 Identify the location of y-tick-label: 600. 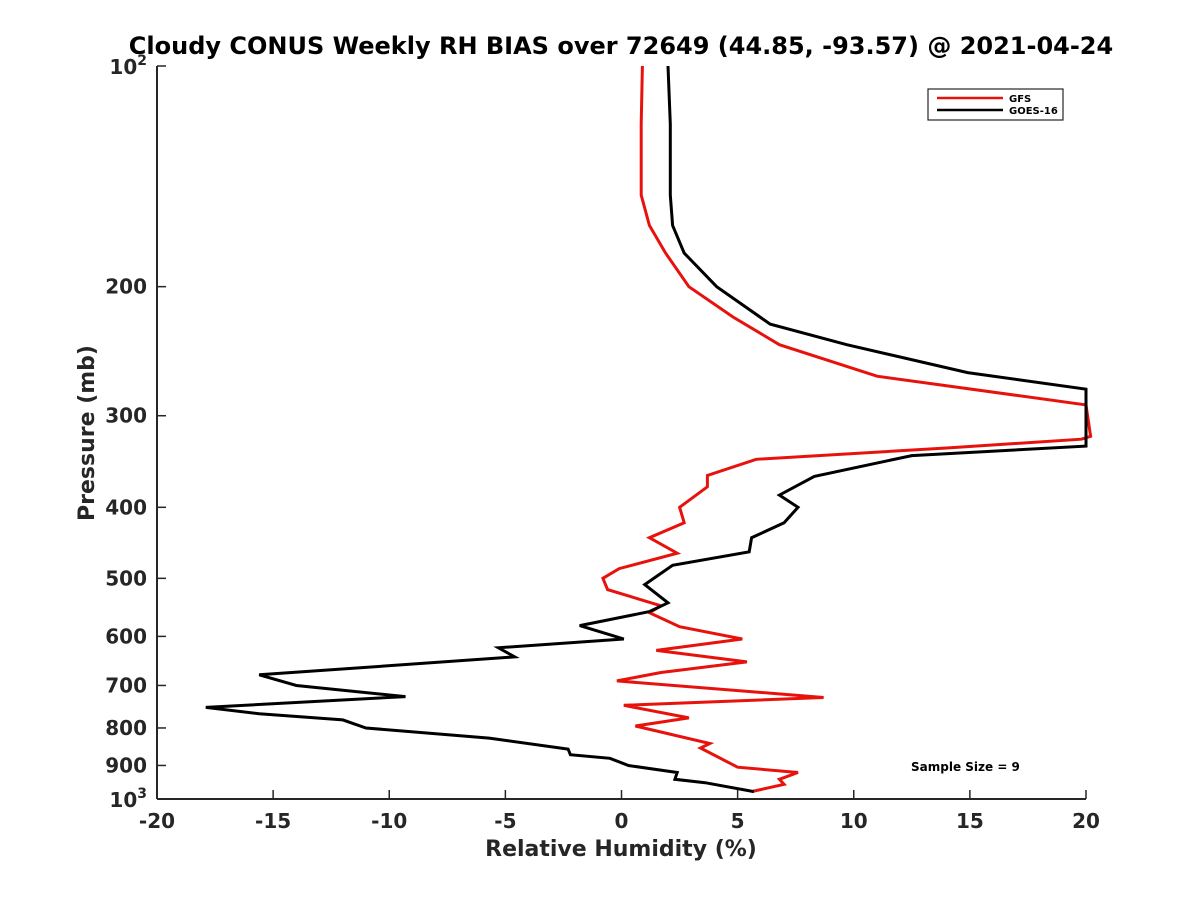
(126, 636).